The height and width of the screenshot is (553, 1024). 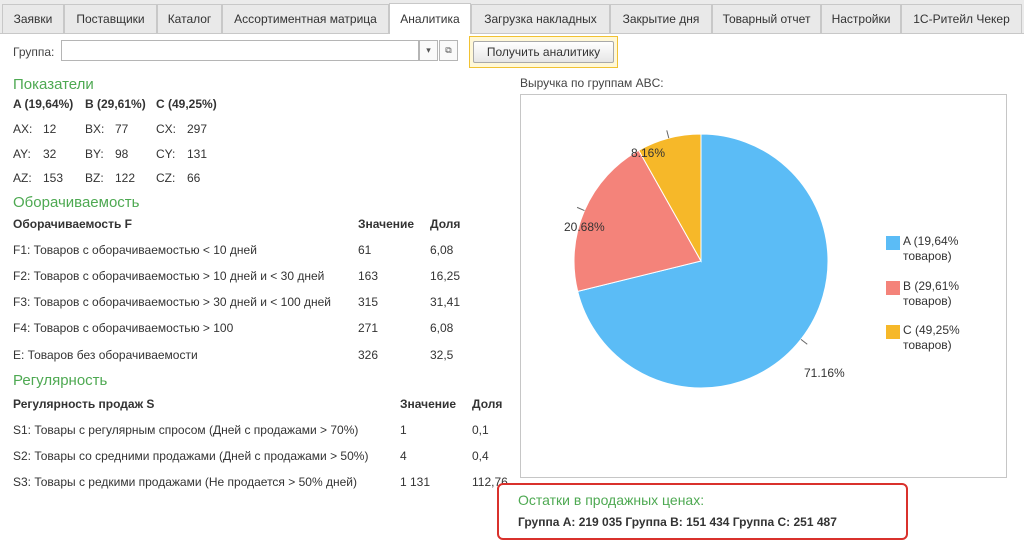 What do you see at coordinates (166, 178) in the screenshot?
I see `indicator-key: CZ:` at bounding box center [166, 178].